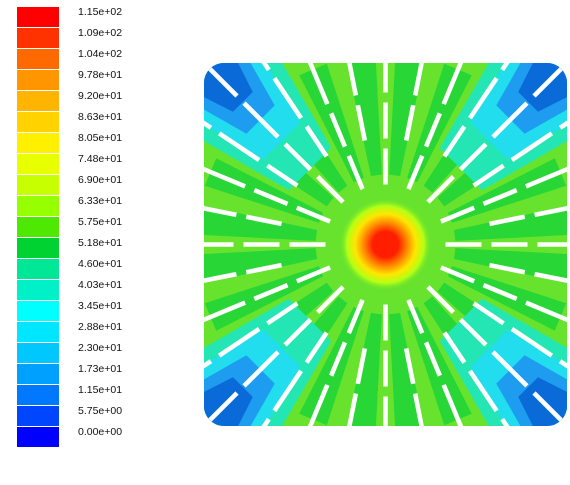  What do you see at coordinates (100, 285) in the screenshot?
I see `colorbar-label: 4.03e+01` at bounding box center [100, 285].